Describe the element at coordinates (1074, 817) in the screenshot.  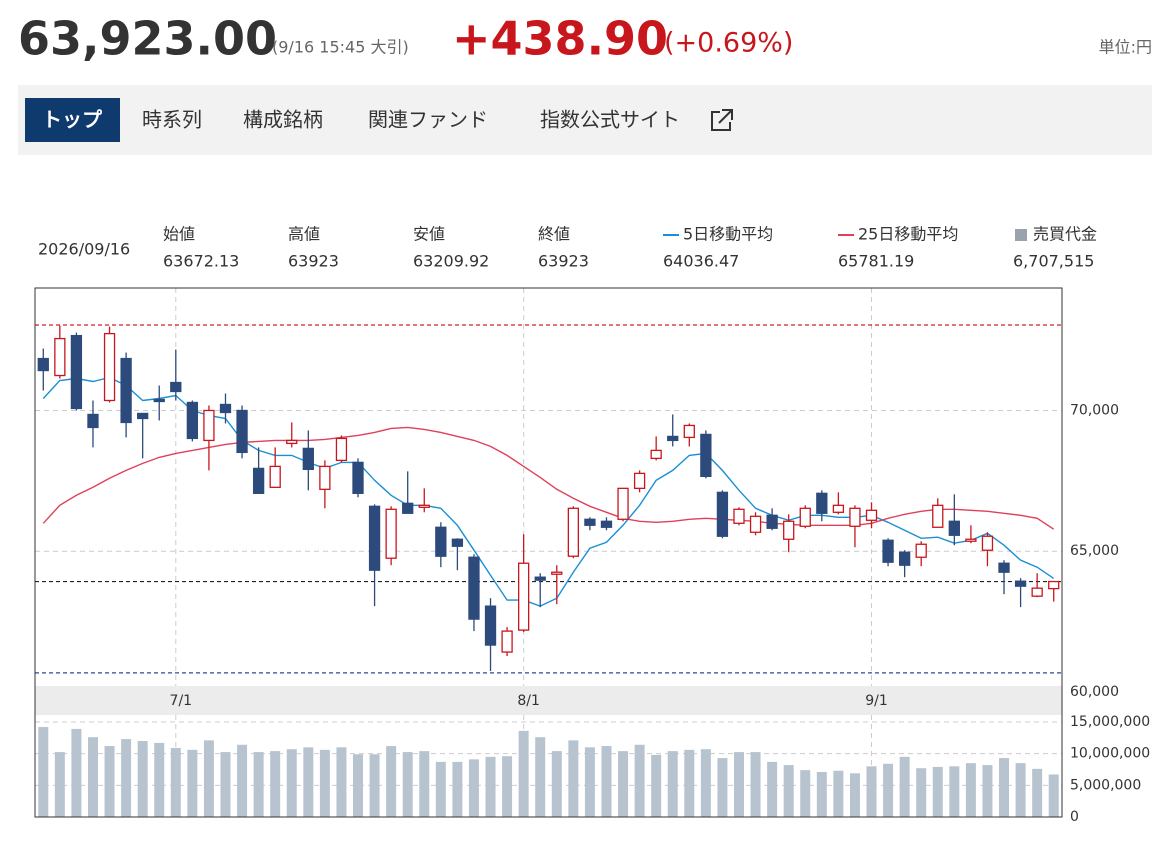
I see `v-tick-label: 0` at that location.